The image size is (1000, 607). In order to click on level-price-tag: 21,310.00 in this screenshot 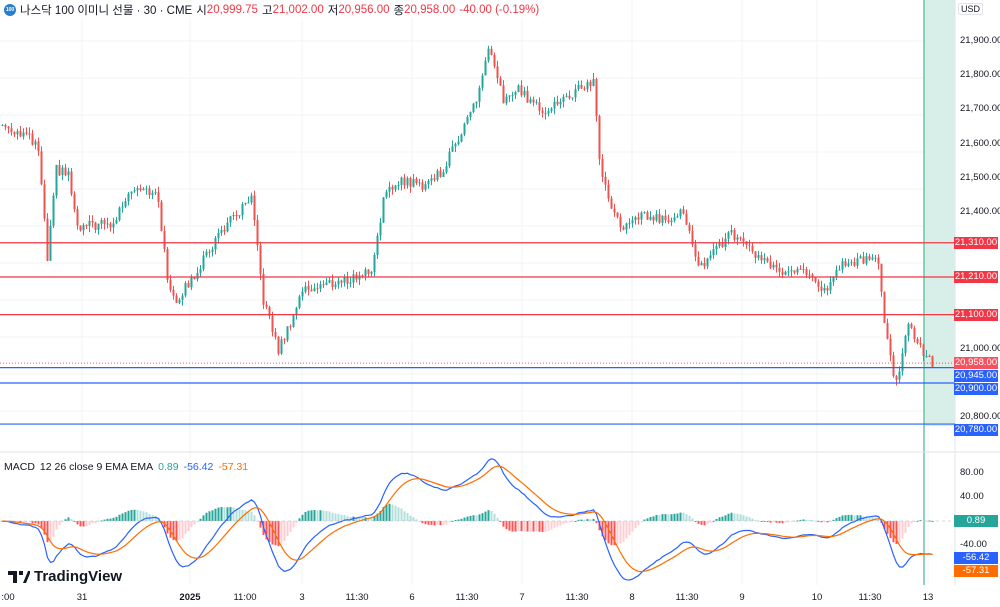, I will do `click(976, 242)`.